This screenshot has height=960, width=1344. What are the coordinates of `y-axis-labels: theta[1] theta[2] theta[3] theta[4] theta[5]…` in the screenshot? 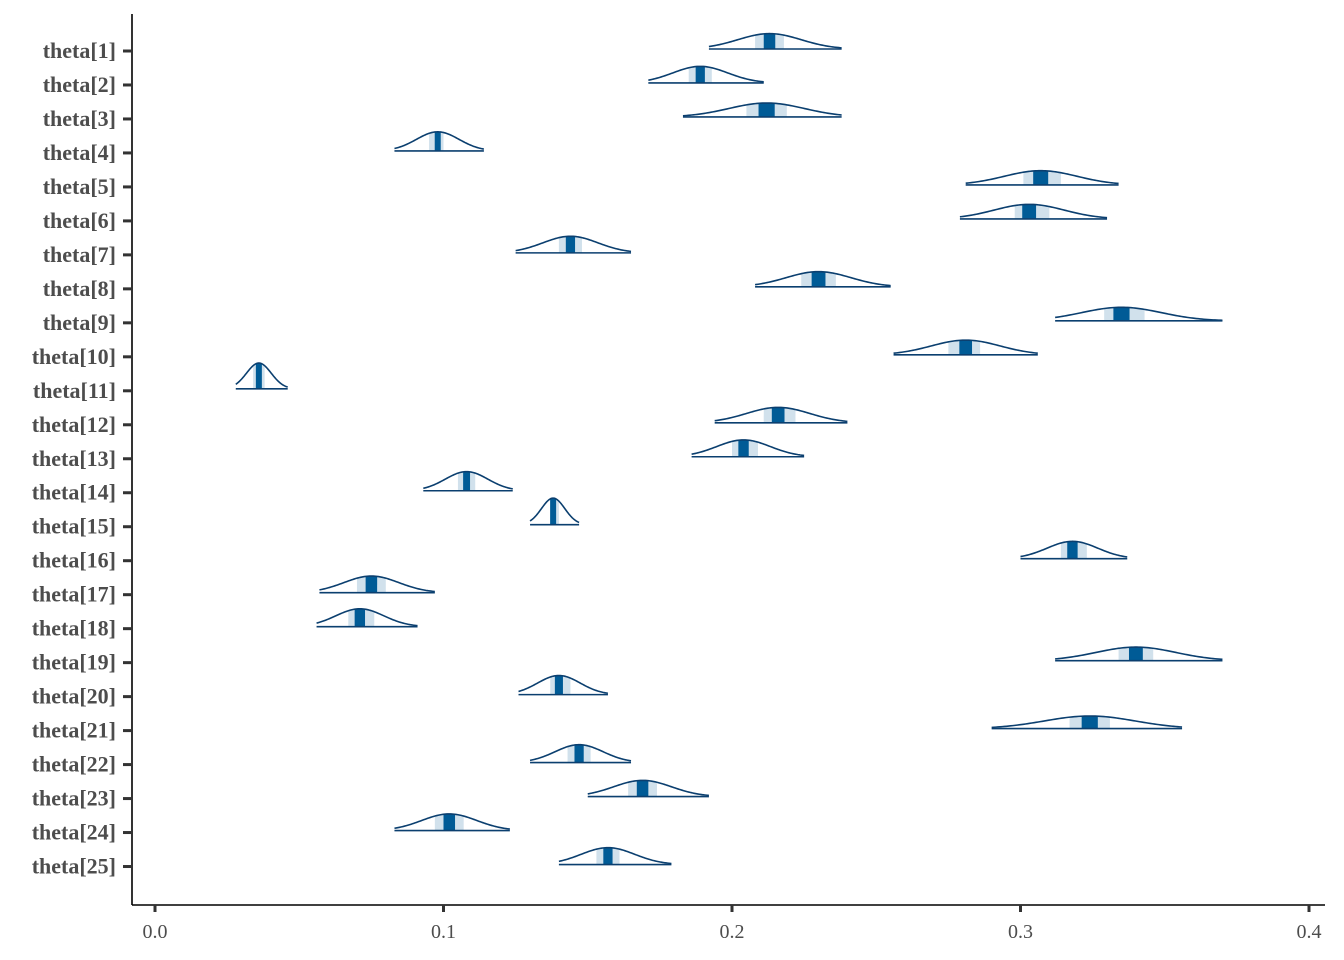 It's located at (74, 458).